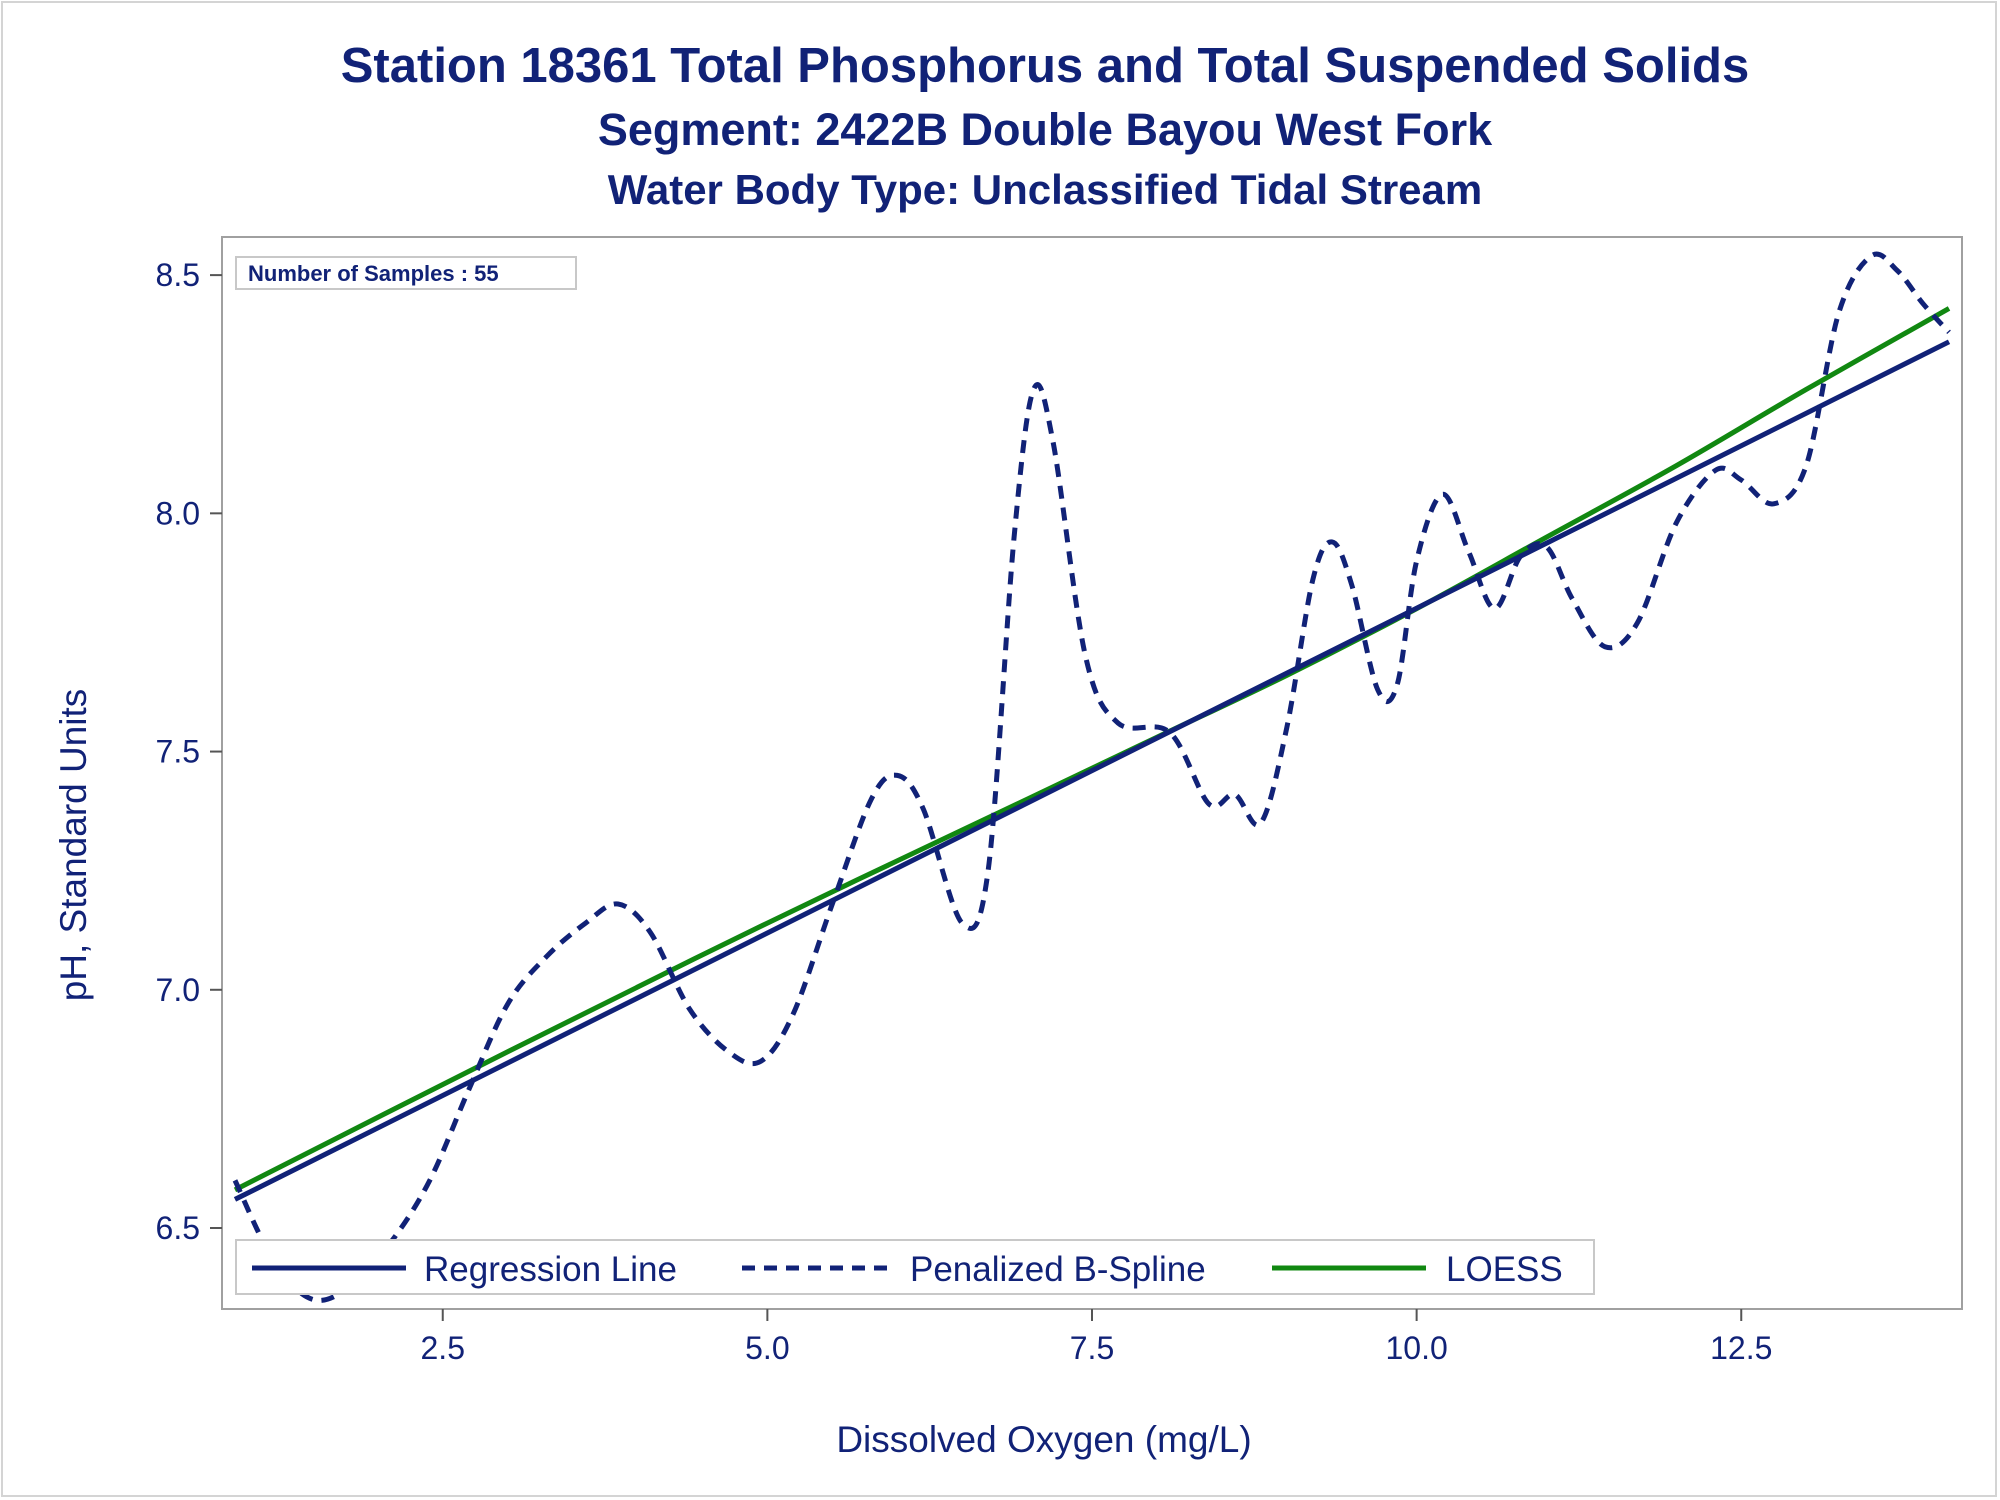  What do you see at coordinates (373, 273) in the screenshot?
I see `sample-count-label: Number of Samples : 55` at bounding box center [373, 273].